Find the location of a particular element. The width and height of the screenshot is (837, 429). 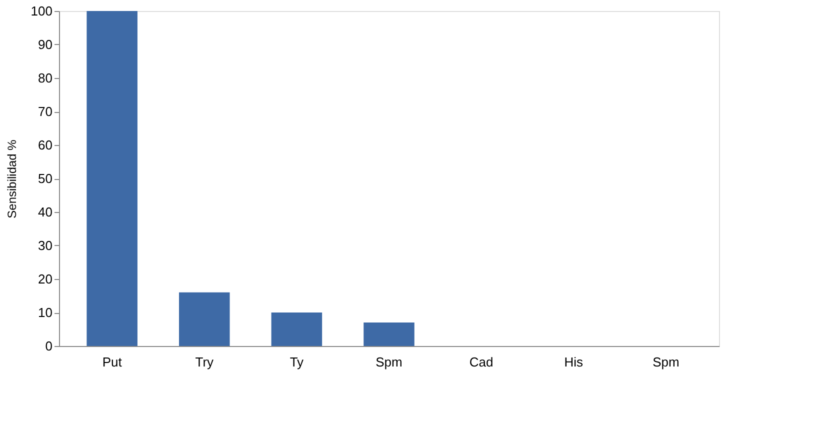

x-tick-label: Ty is located at coordinates (297, 362).